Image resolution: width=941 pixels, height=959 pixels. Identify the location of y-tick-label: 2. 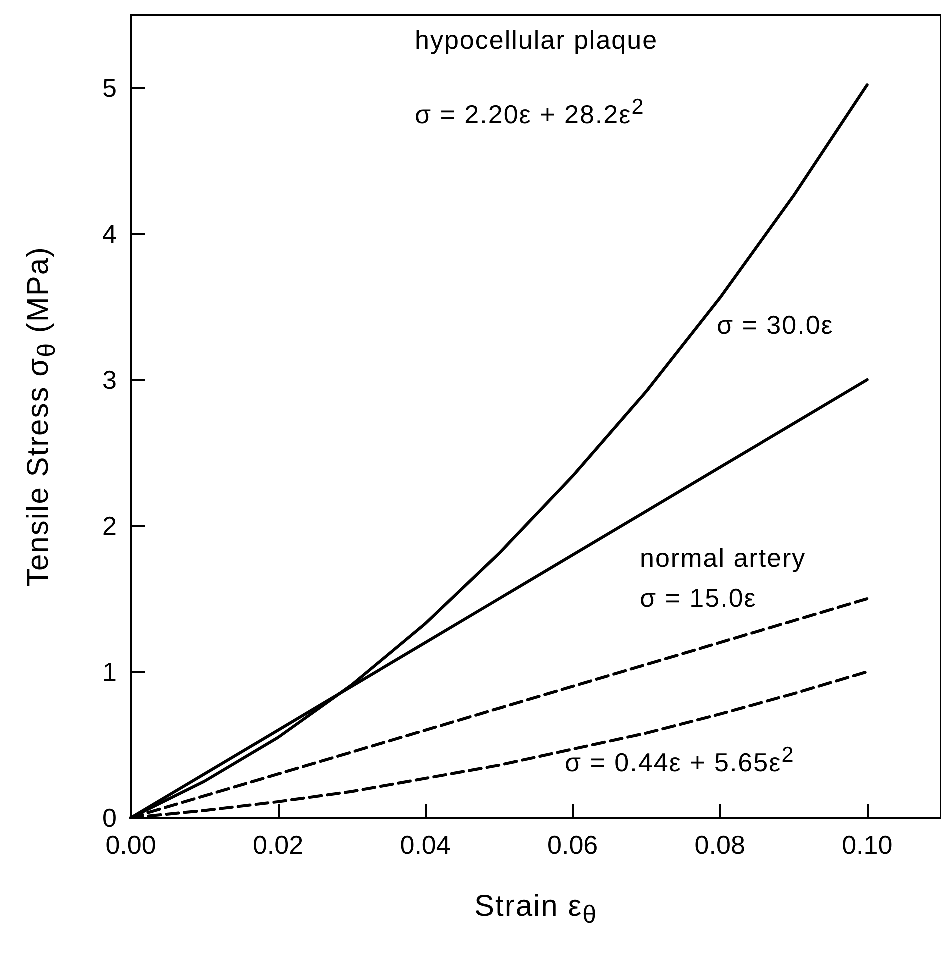
(109, 526).